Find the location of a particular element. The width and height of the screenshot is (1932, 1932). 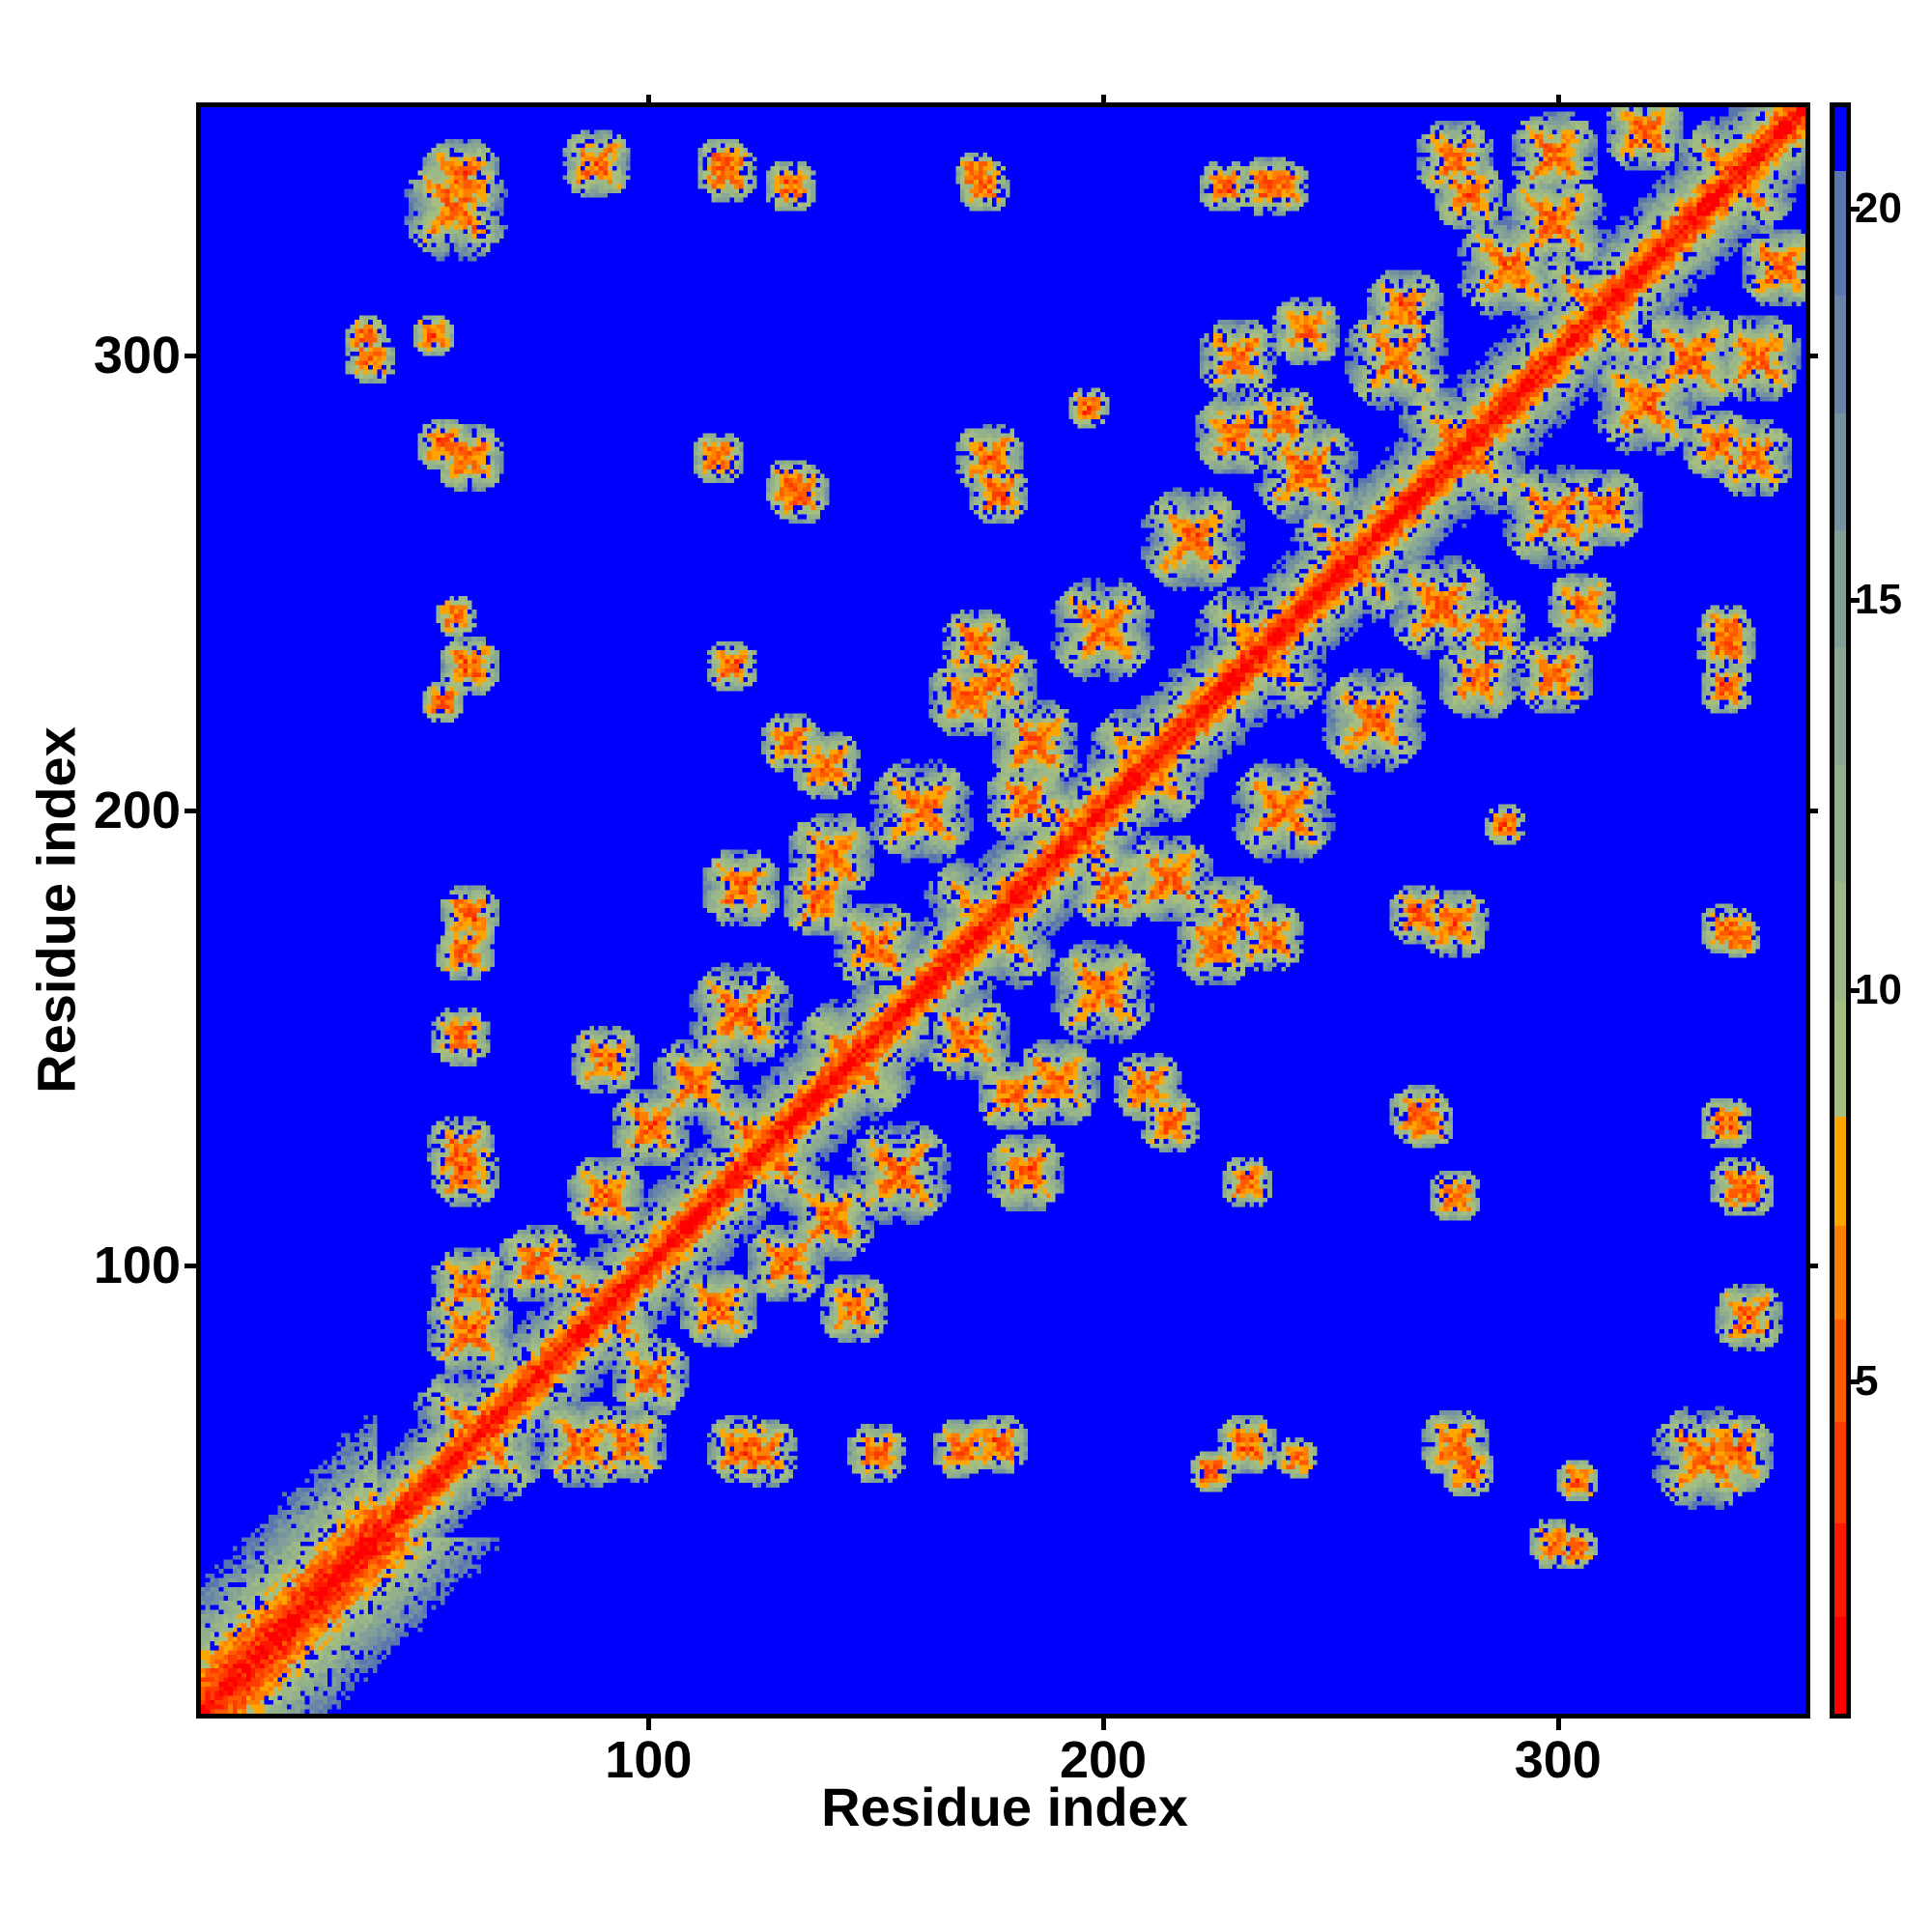

colorbar-tick-label: 15 is located at coordinates (1878, 599).